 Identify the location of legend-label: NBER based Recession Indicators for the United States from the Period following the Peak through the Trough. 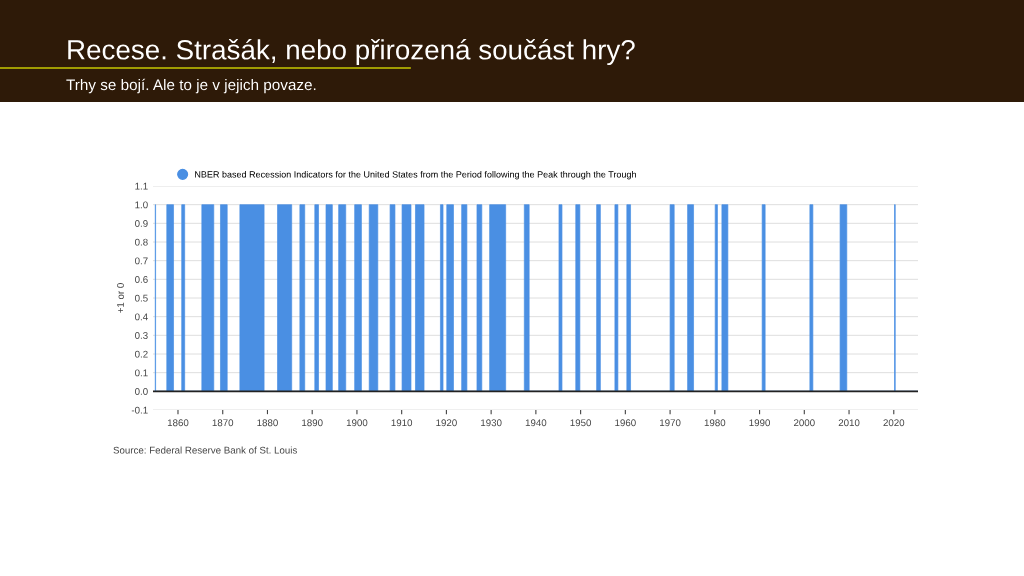
(415, 175).